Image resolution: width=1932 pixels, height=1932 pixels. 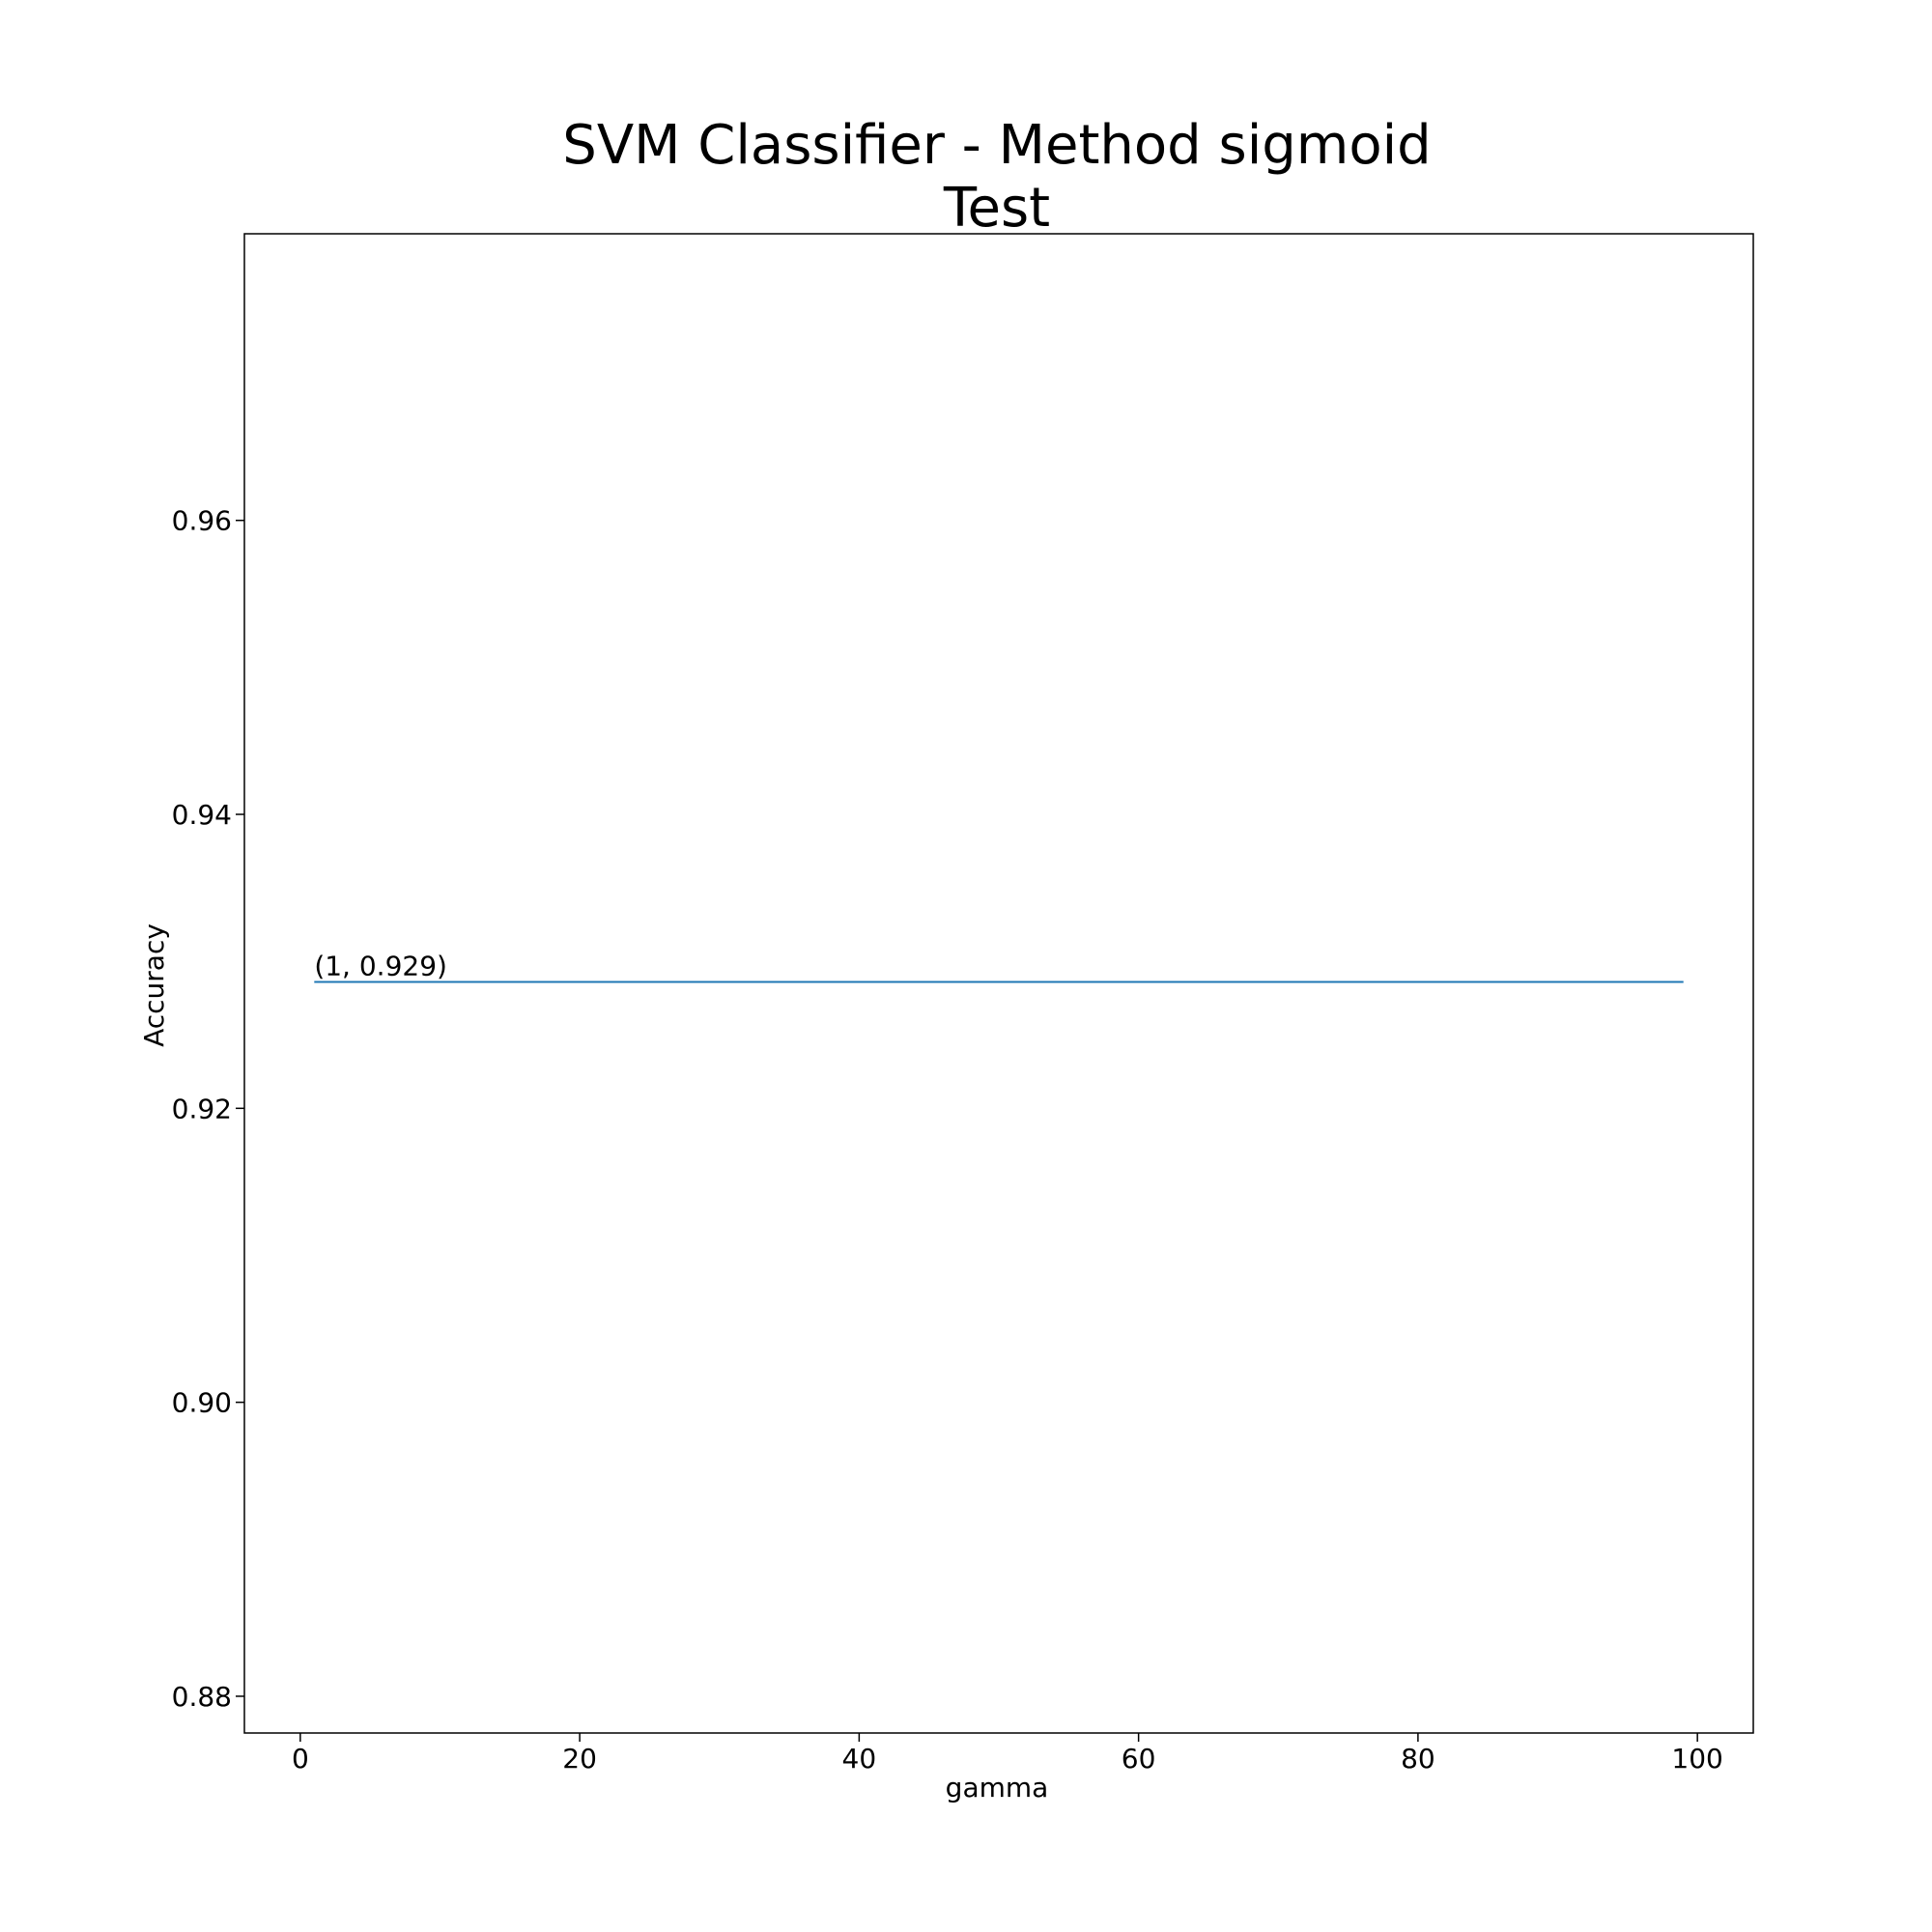 I want to click on y-tick-label: 0.96, so click(x=202, y=521).